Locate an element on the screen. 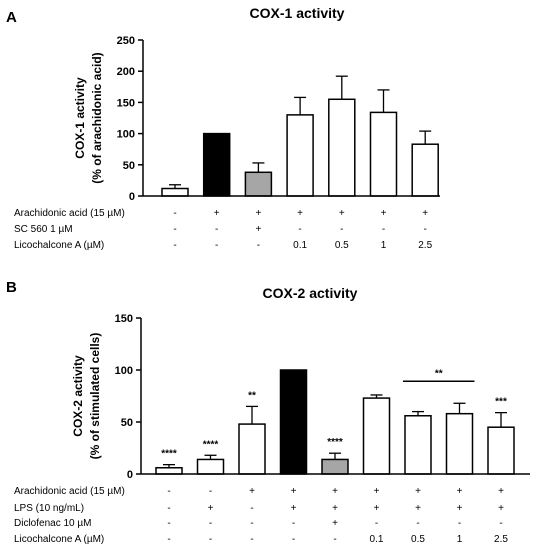  y-tick-label: 50 is located at coordinates (127, 423).